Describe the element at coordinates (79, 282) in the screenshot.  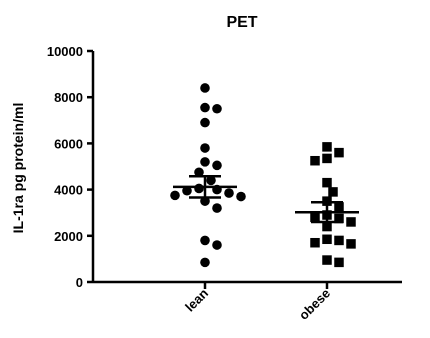
I see `y-tick-label: 0` at that location.